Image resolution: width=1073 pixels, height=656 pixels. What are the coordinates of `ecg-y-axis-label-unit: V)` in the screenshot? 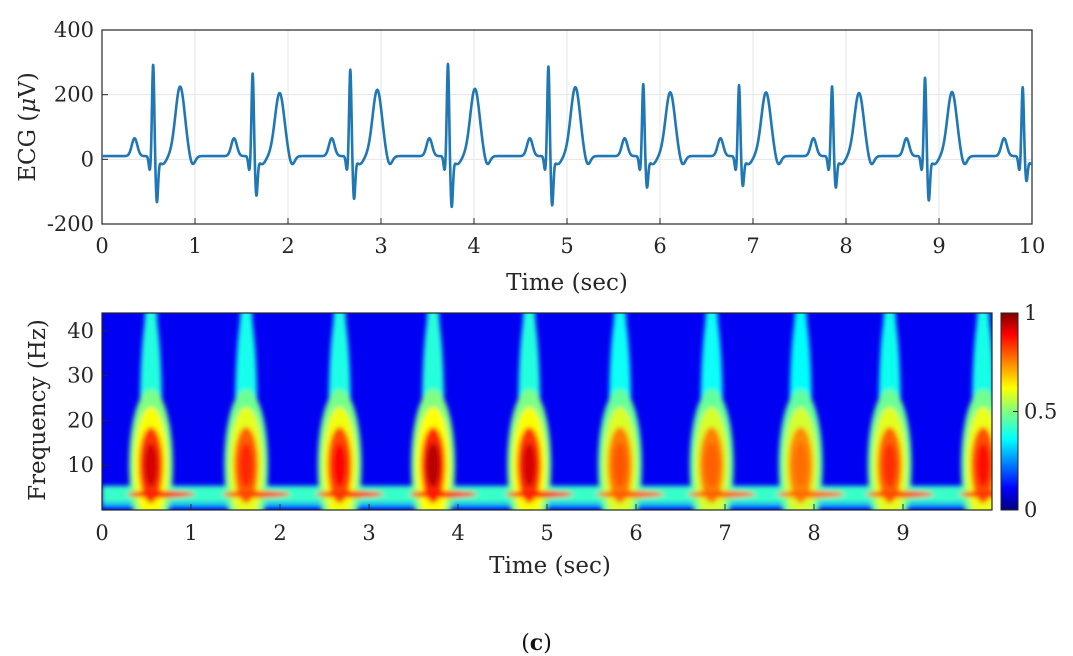 It's located at (28, 85).